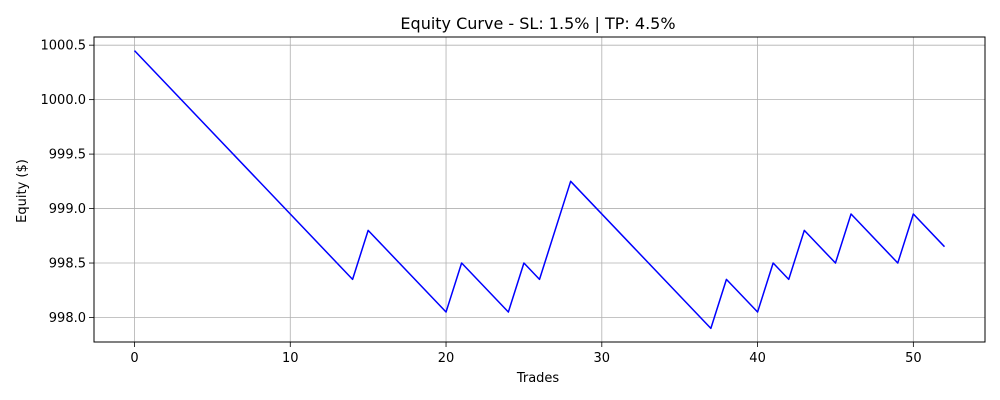 The height and width of the screenshot is (400, 1000). Describe the element at coordinates (64, 46) in the screenshot. I see `y-tick-label: 1000.5` at that location.